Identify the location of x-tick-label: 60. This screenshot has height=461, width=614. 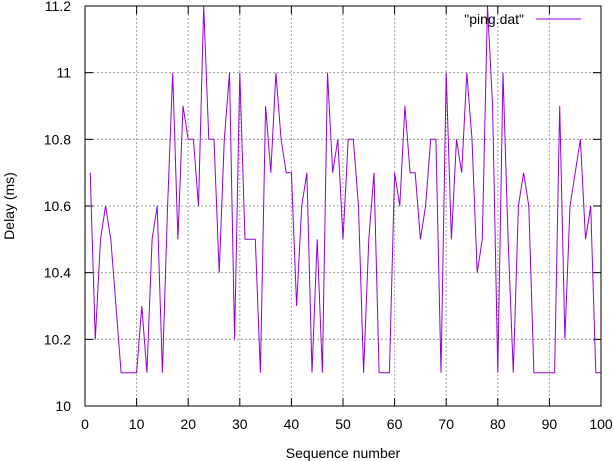
(395, 424).